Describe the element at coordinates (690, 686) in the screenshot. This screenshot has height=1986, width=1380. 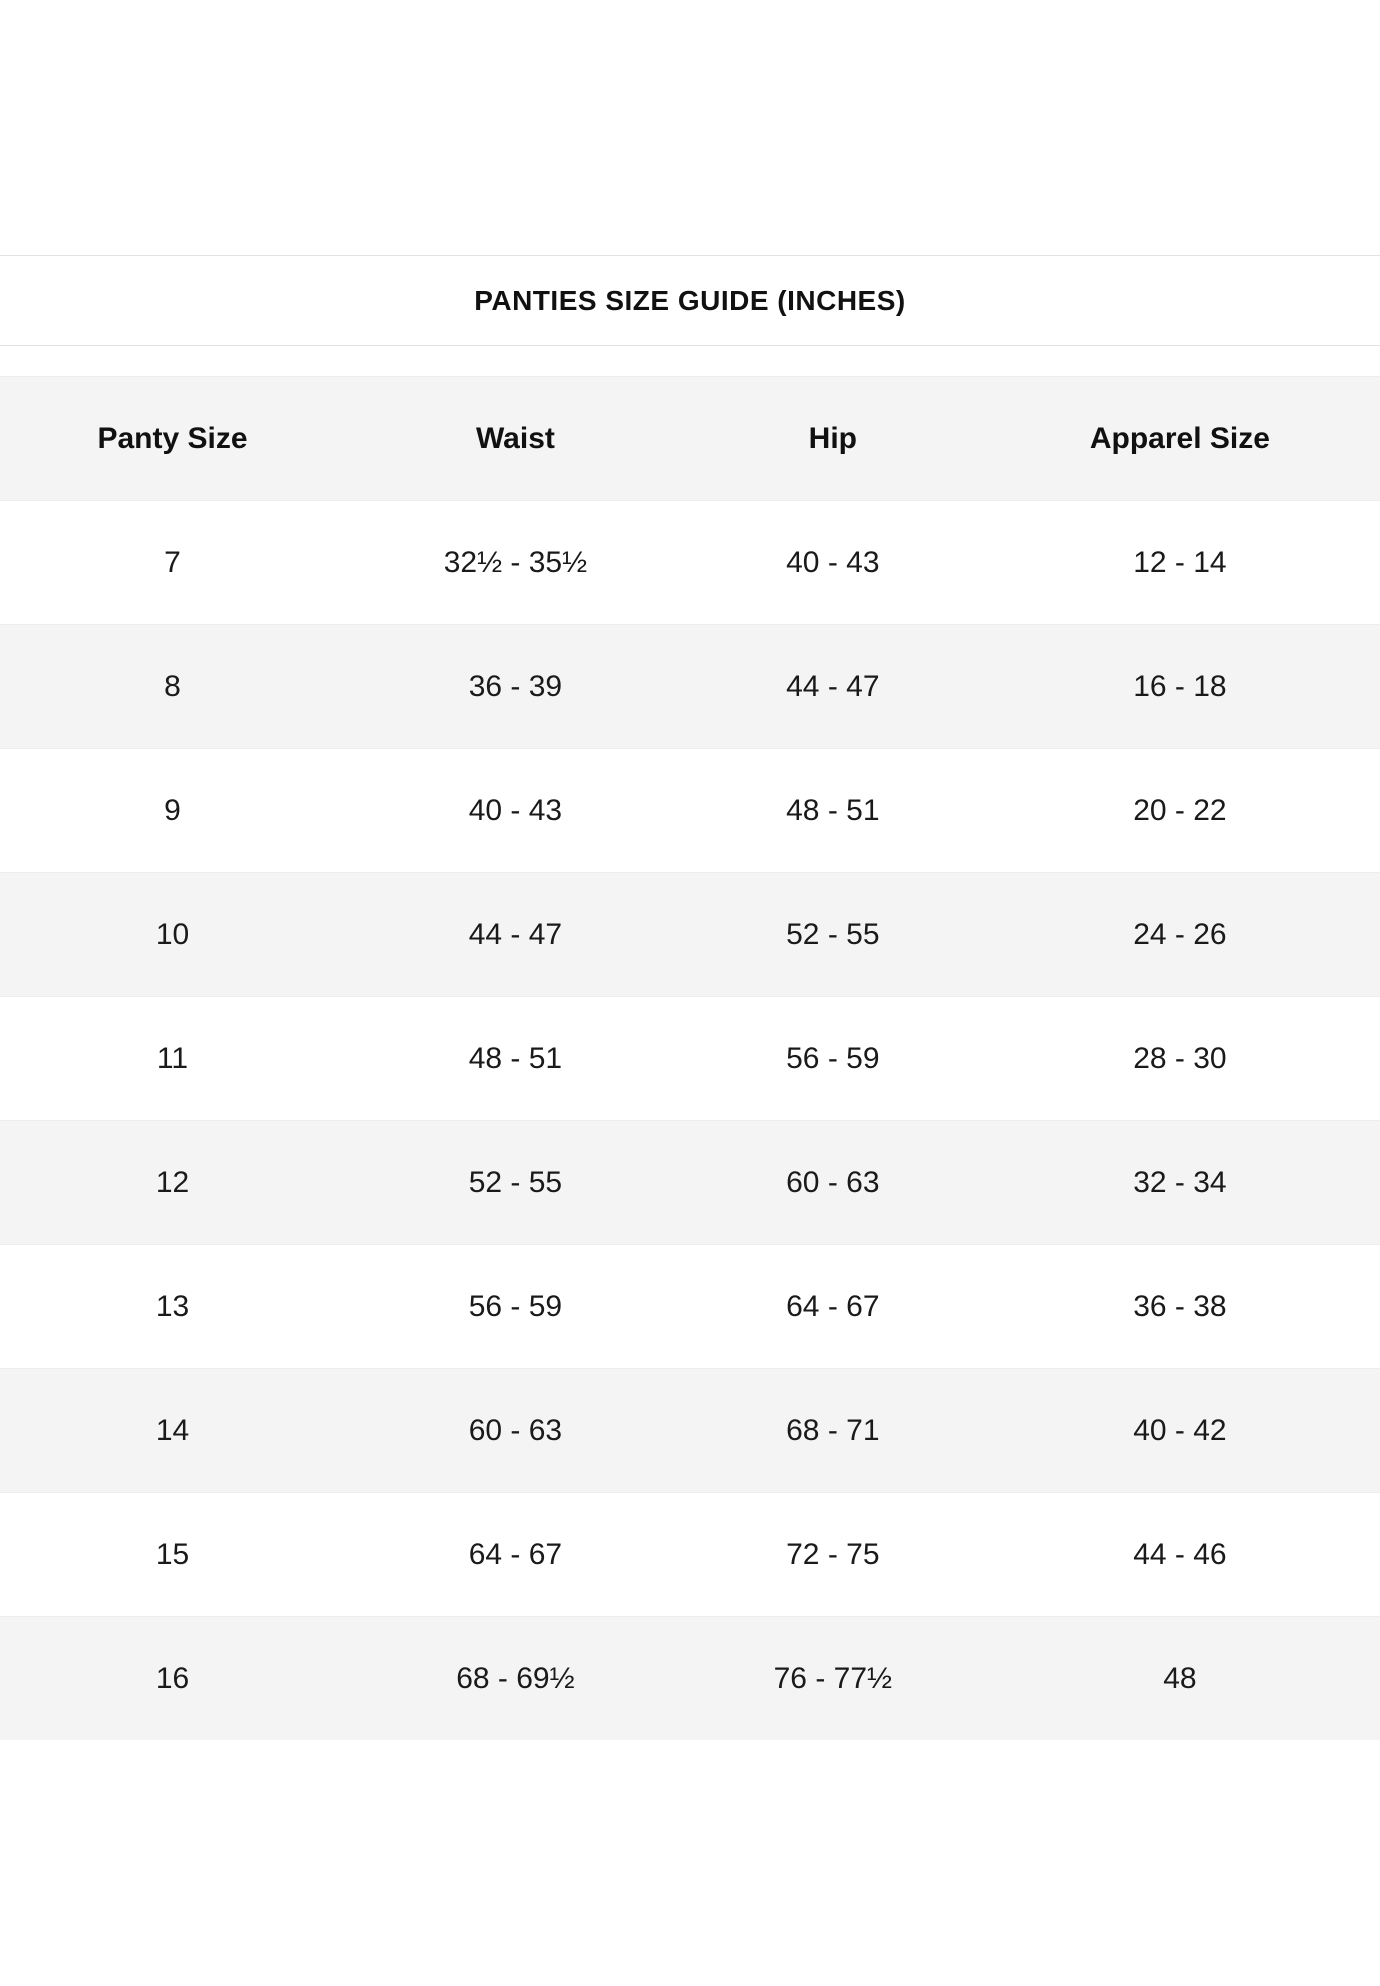
I see `table-row: 8 36 - 39 44 - 47 16 - 18` at that location.